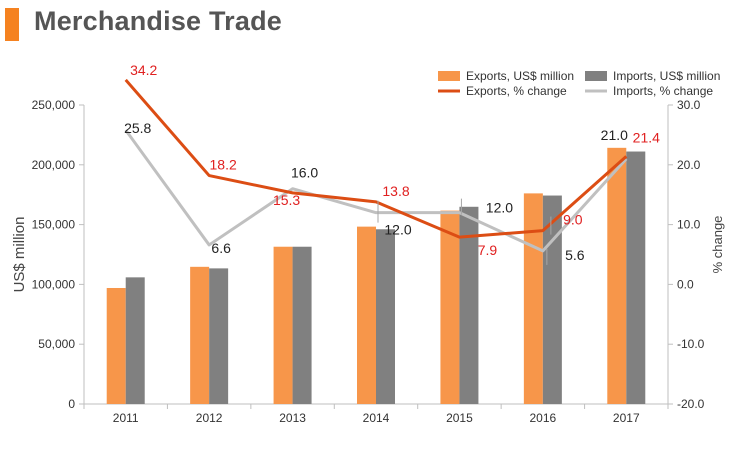 The image size is (750, 450). I want to click on y2-tick-label: -20.0, so click(691, 404).